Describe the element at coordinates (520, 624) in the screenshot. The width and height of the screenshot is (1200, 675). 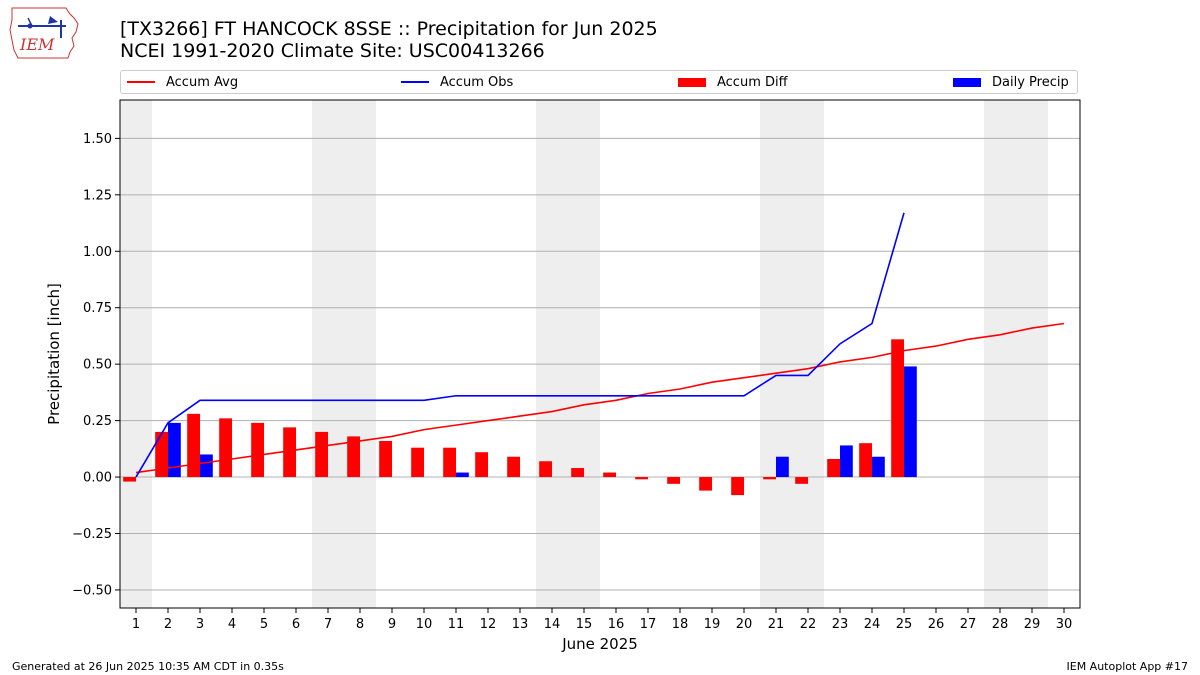
I see `xtick-label-13: 13` at that location.